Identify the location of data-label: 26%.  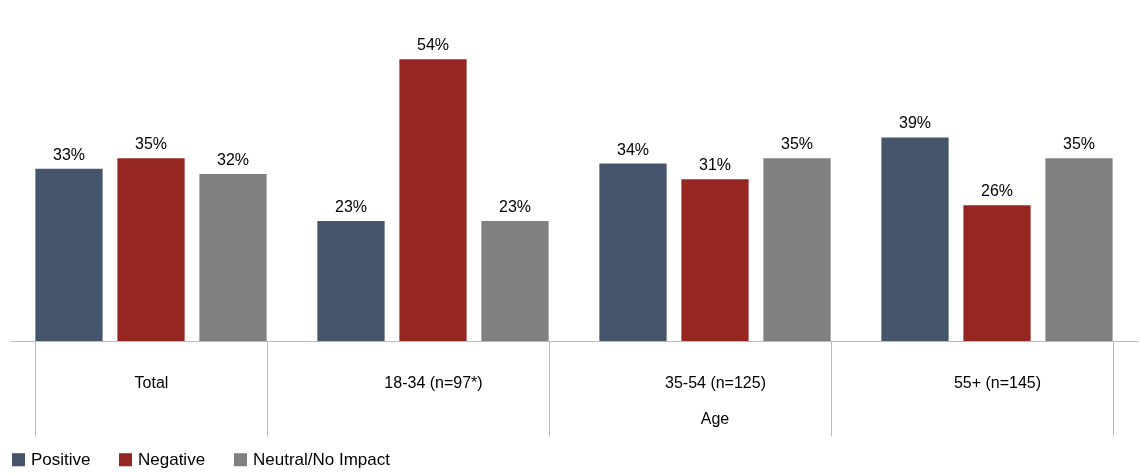
(997, 191).